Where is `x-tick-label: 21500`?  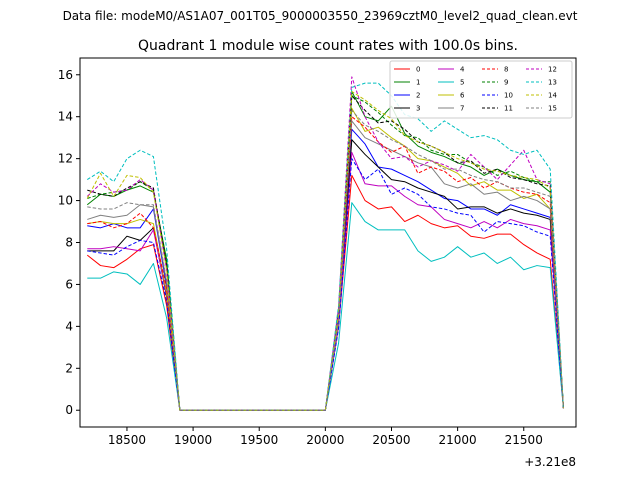 x-tick-label: 21500 is located at coordinates (524, 440).